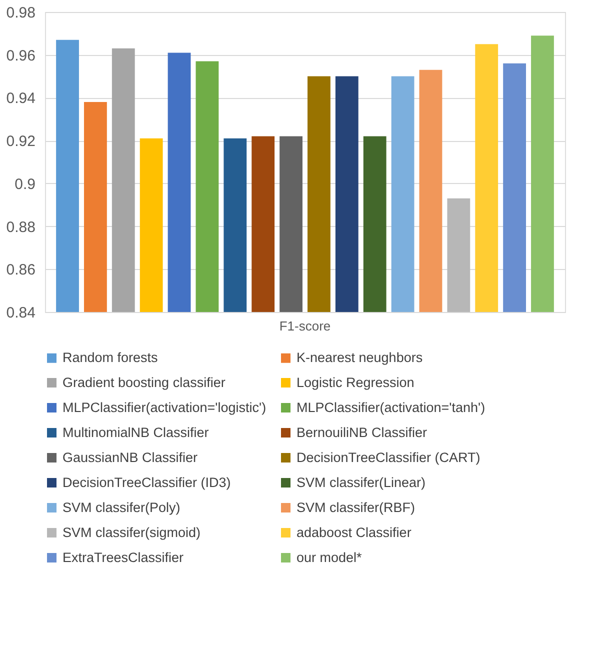 This screenshot has height=672, width=603. Describe the element at coordinates (354, 532) in the screenshot. I see `legend-label: adaboost Classifier` at that location.